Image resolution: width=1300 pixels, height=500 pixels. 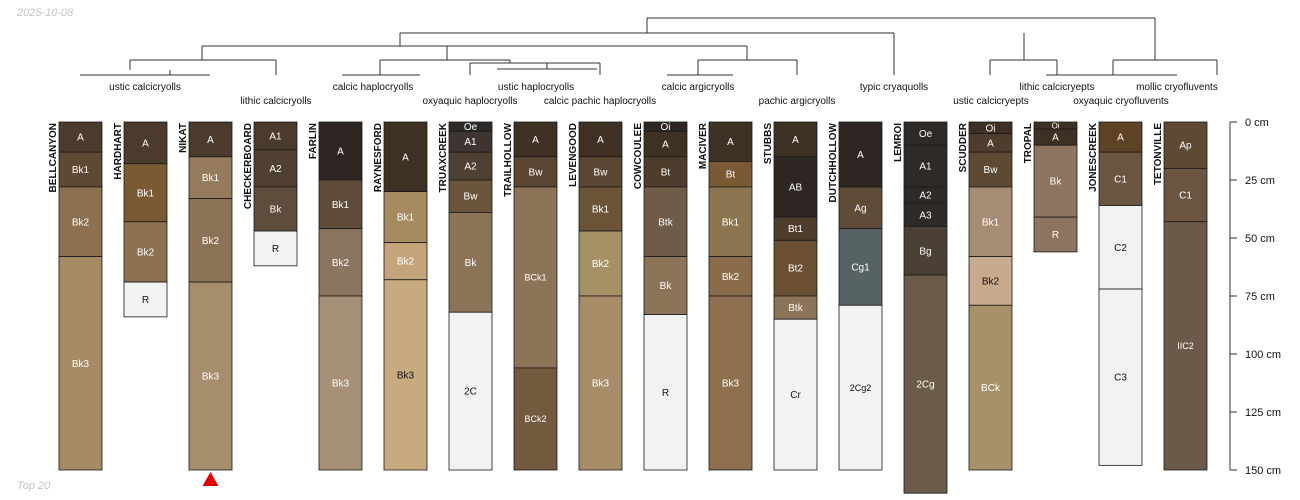 What do you see at coordinates (275, 101) in the screenshot?
I see `taxon-label: lithic calcicryolls` at bounding box center [275, 101].